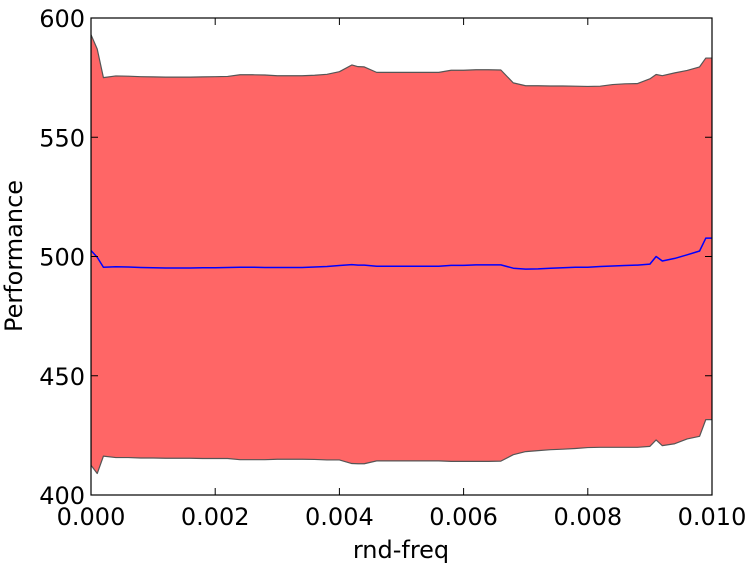 The height and width of the screenshot is (566, 752). Describe the element at coordinates (91, 517) in the screenshot. I see `x-tick-label: 0.000` at that location.